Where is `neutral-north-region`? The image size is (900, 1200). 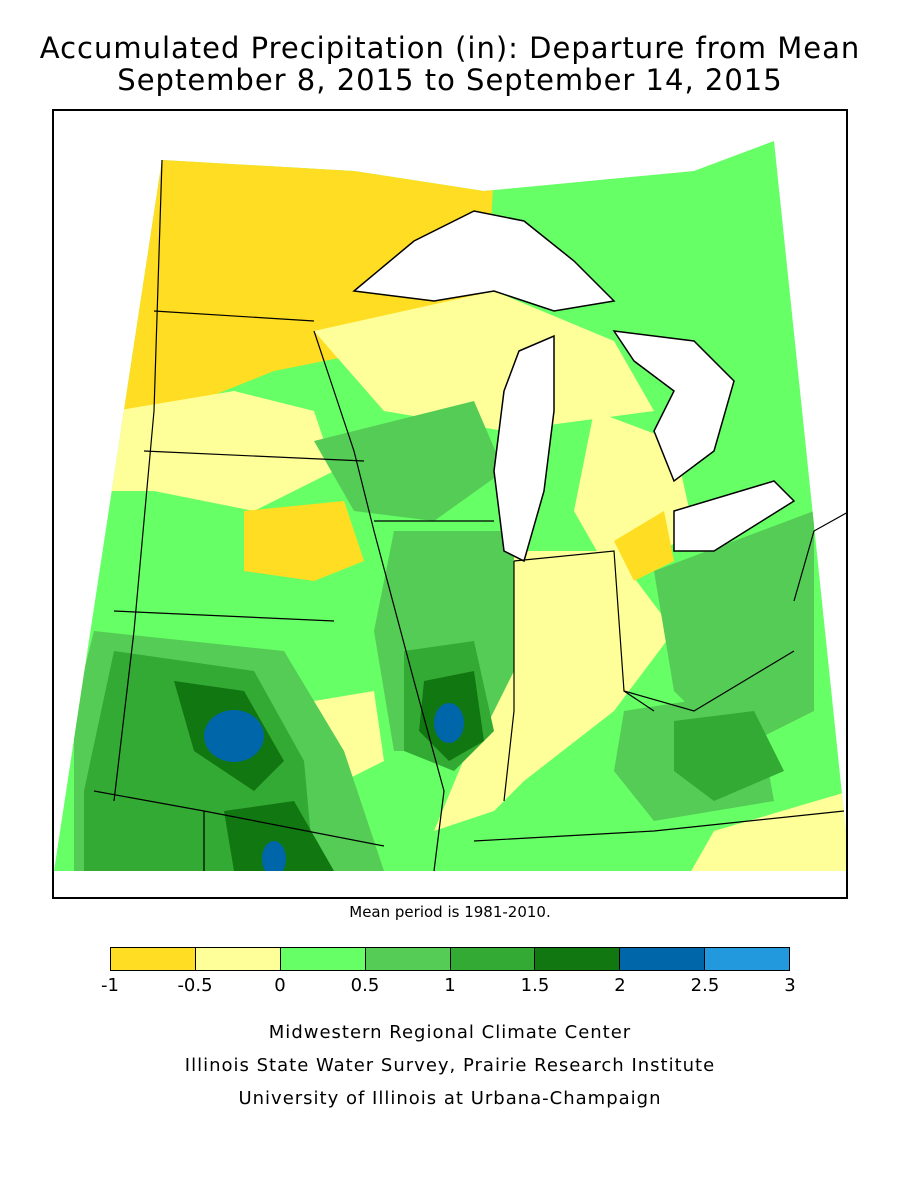
neutral-north-region is located at coordinates (484, 361).